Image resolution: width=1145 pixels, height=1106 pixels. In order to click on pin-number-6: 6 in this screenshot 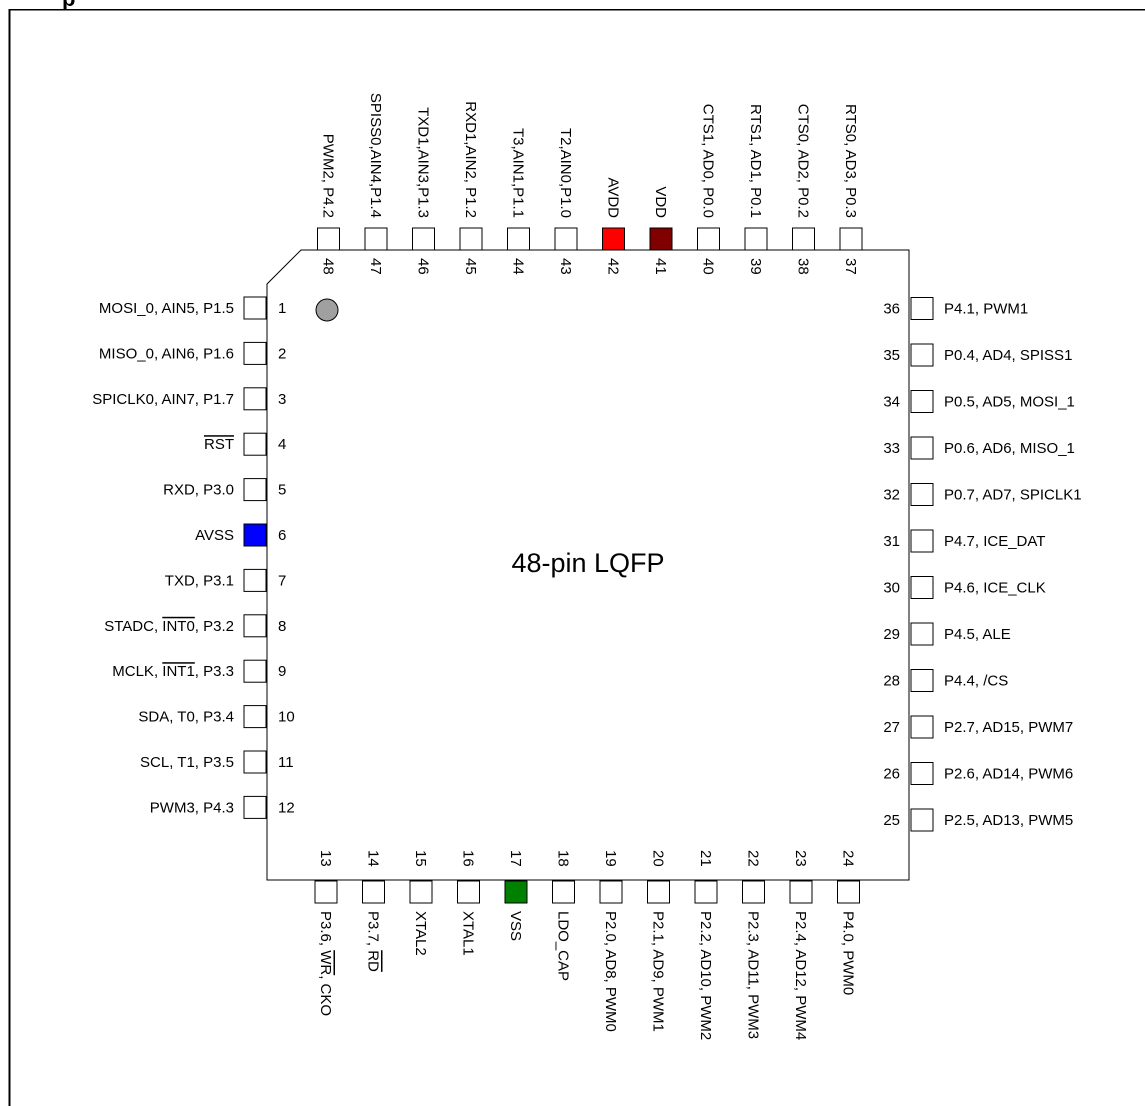, I will do `click(282, 535)`.